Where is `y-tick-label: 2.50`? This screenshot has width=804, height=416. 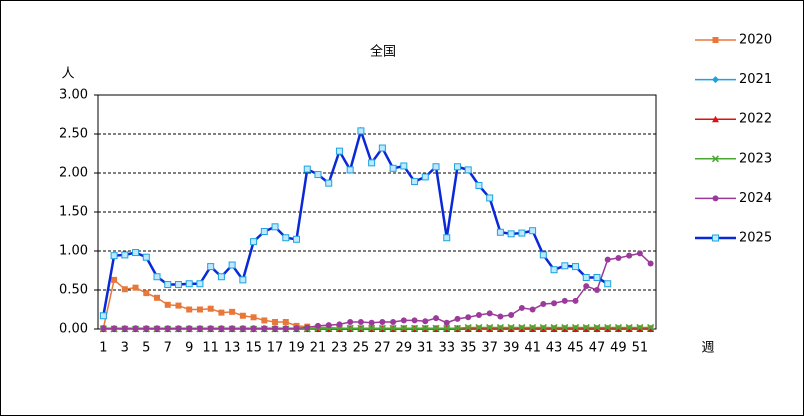 y-tick-label: 2.50 is located at coordinates (73, 134).